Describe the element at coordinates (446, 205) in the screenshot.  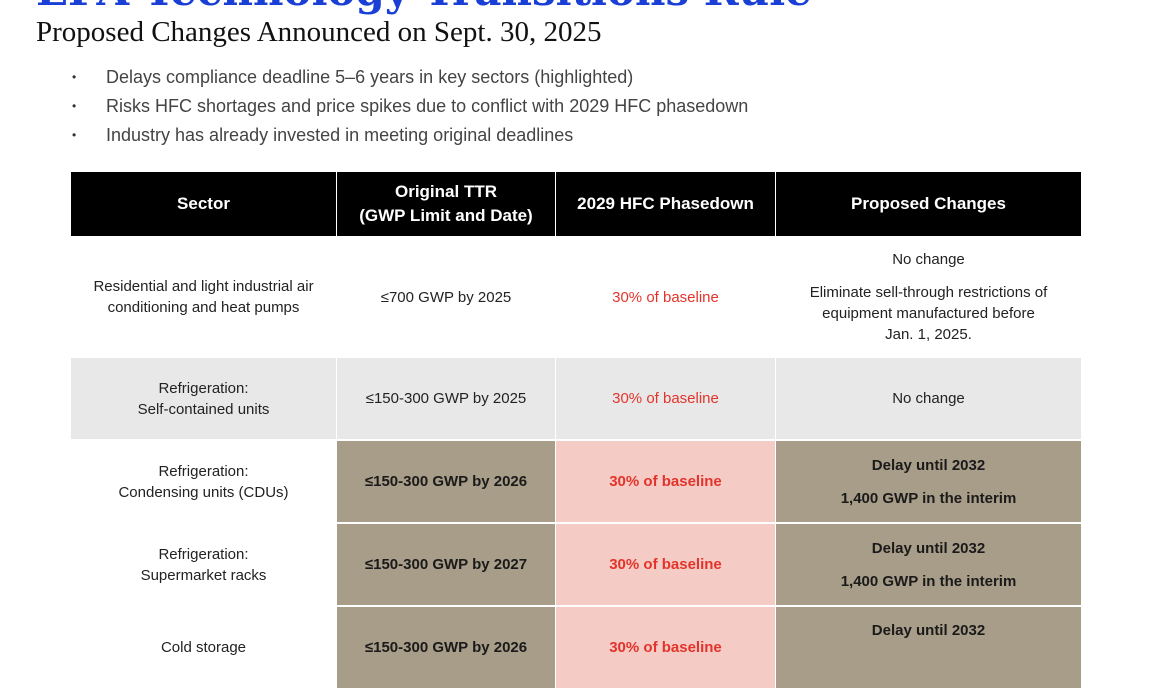
I see `header-cell: Original TTR (GWP Limit and Date)` at that location.